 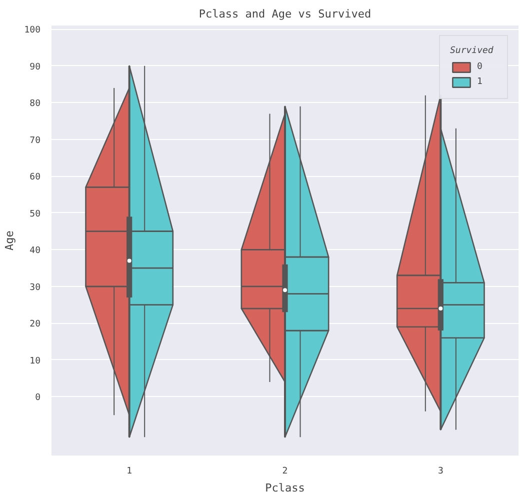 What do you see at coordinates (35, 177) in the screenshot?
I see `y-tick-label: 60` at bounding box center [35, 177].